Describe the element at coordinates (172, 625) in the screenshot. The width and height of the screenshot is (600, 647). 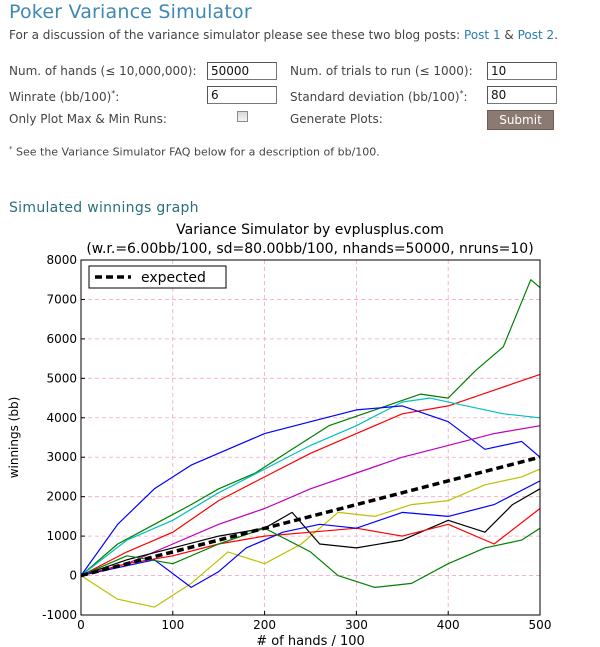
I see `x-tick-label: 100` at that location.